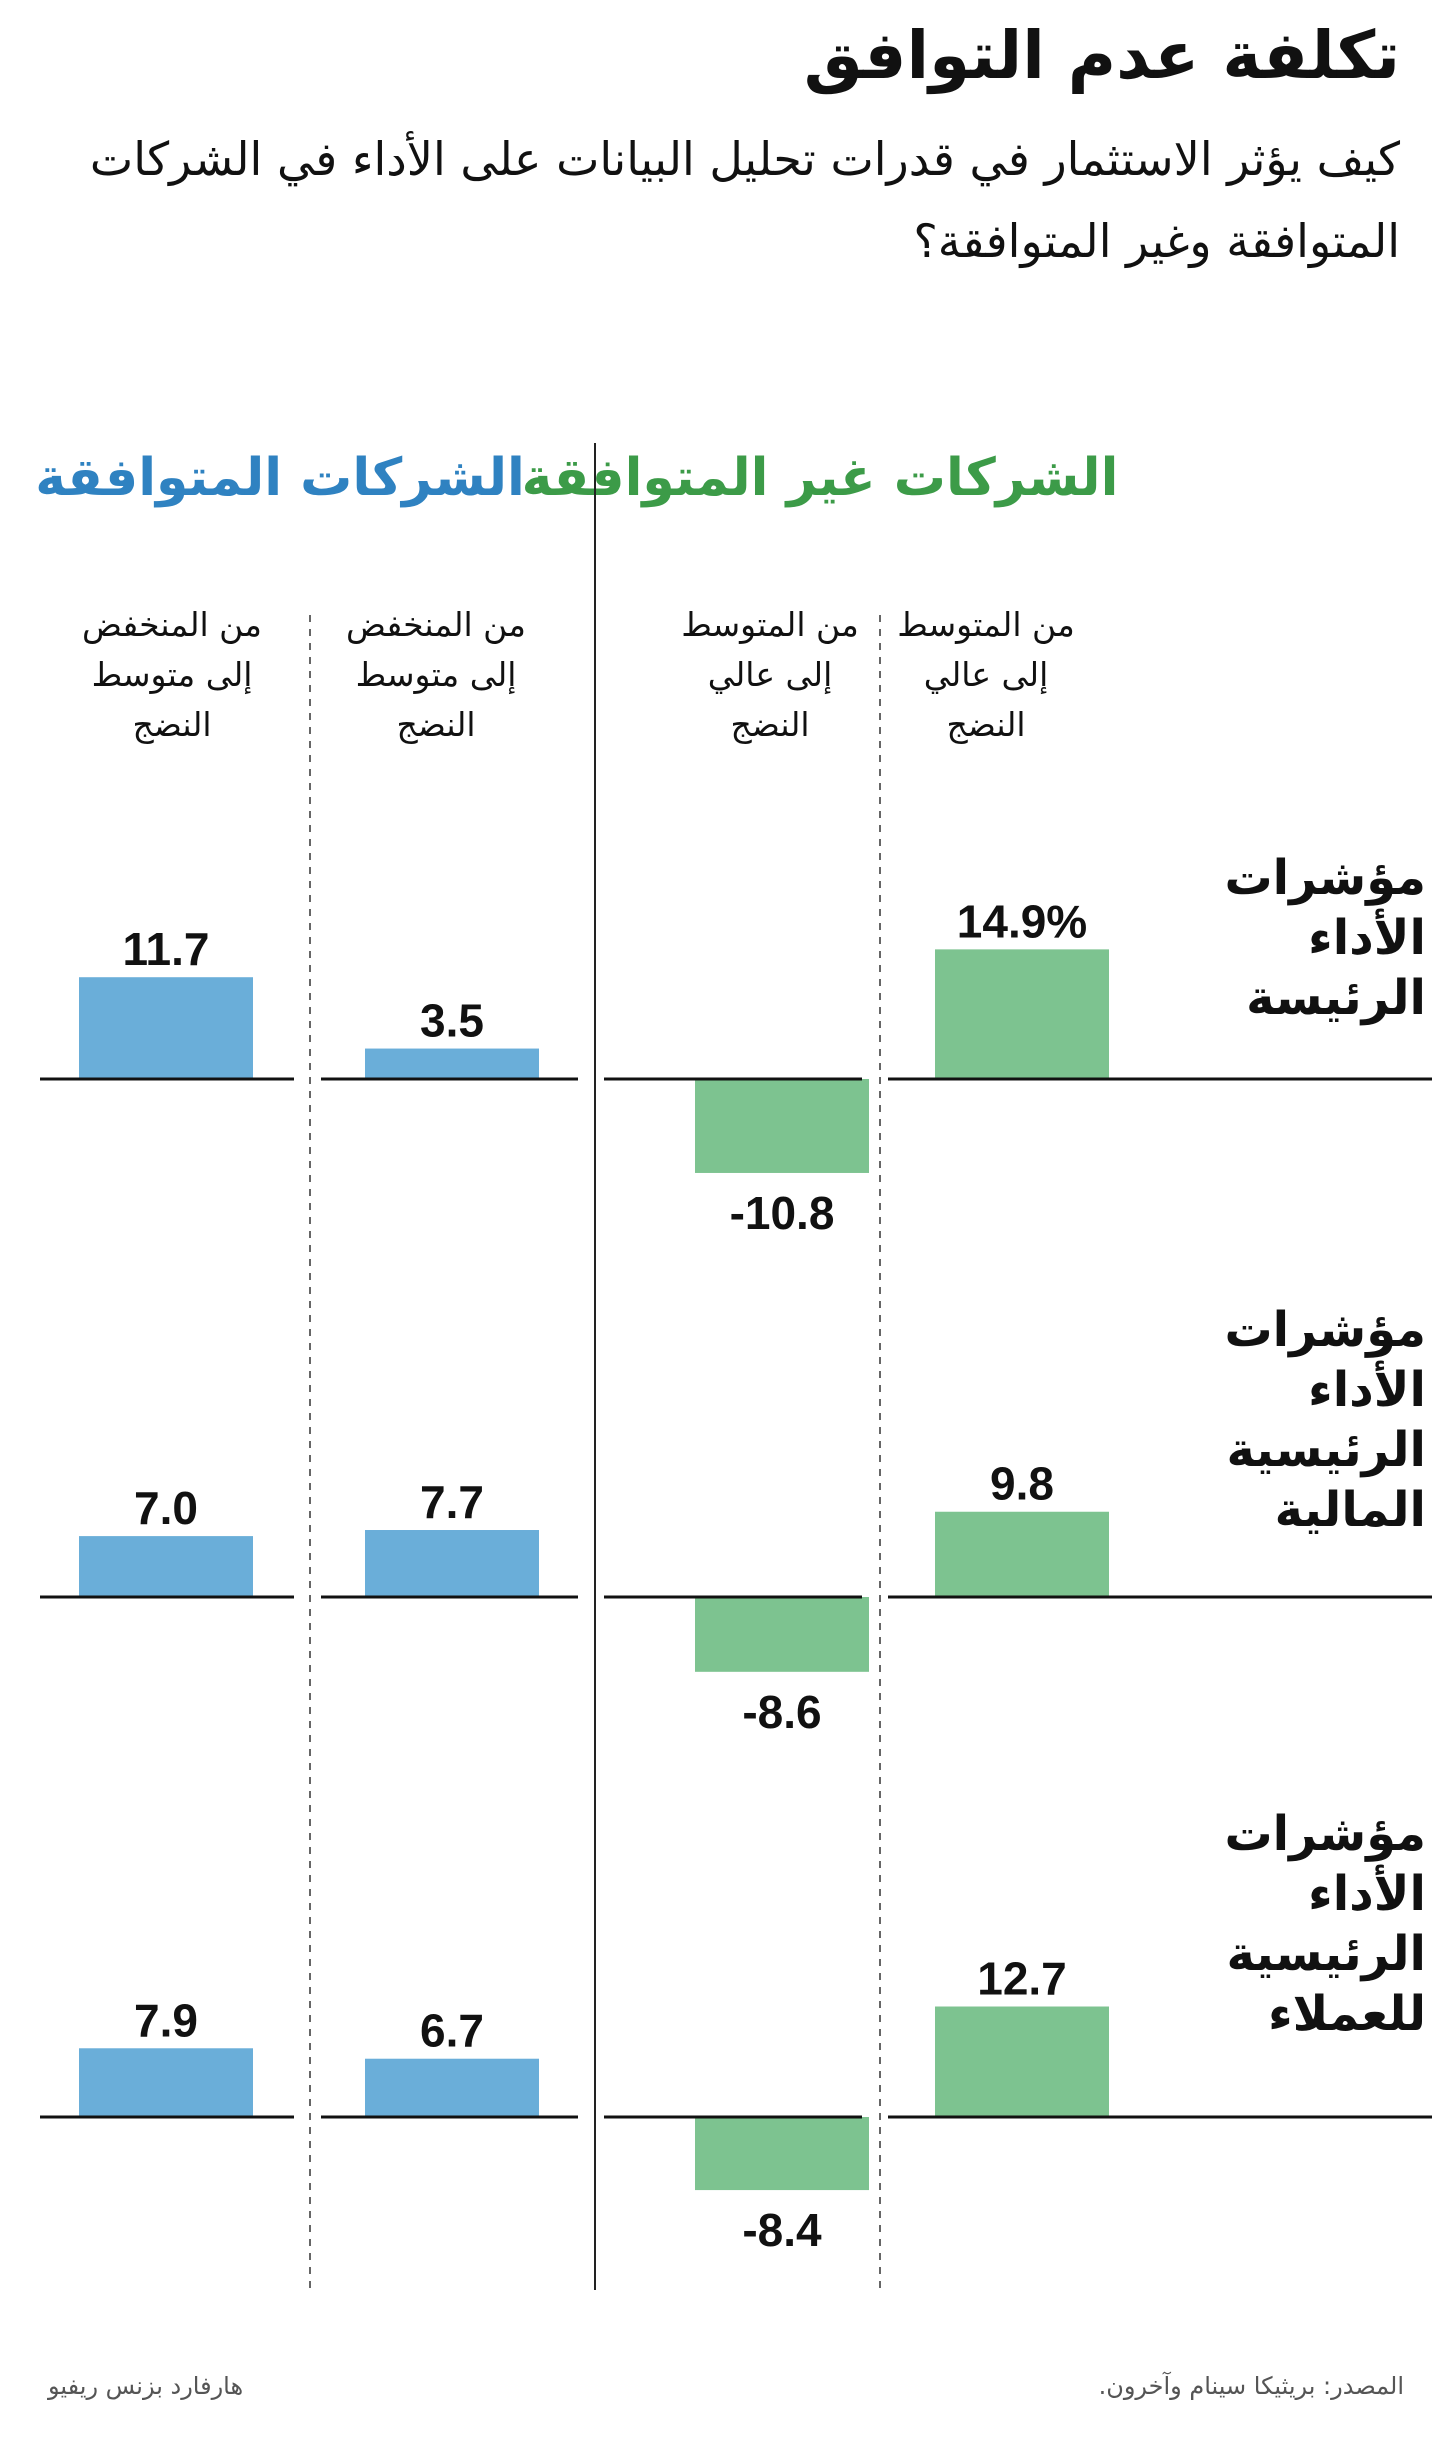 This screenshot has height=2464, width=1440. I want to click on publisher-credit: هارفارد بزنس ريفيو, so click(146, 2386).